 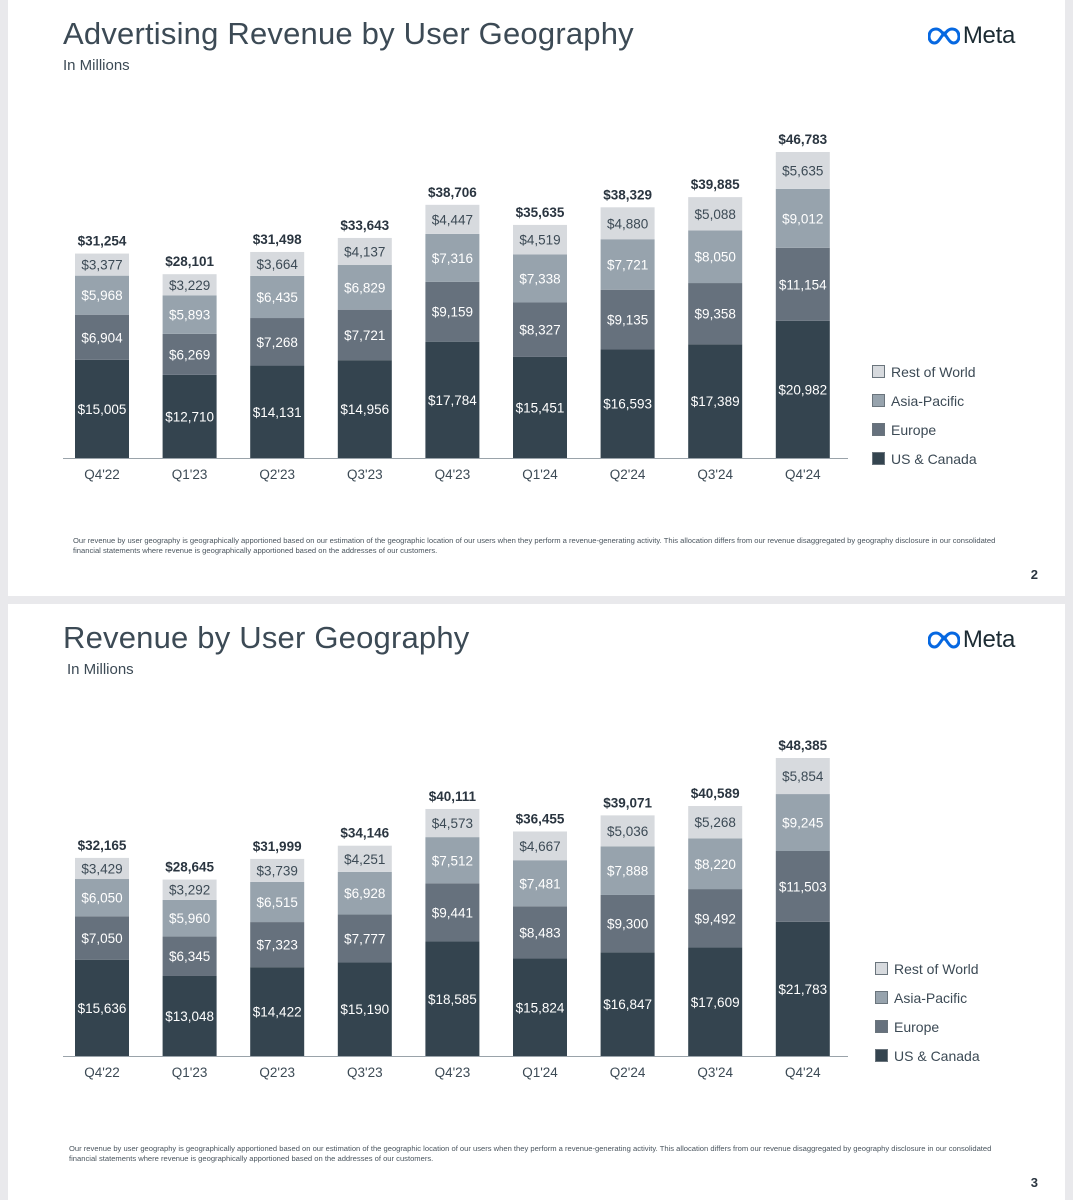 I want to click on bar-value-label: $7,481, so click(x=539, y=883).